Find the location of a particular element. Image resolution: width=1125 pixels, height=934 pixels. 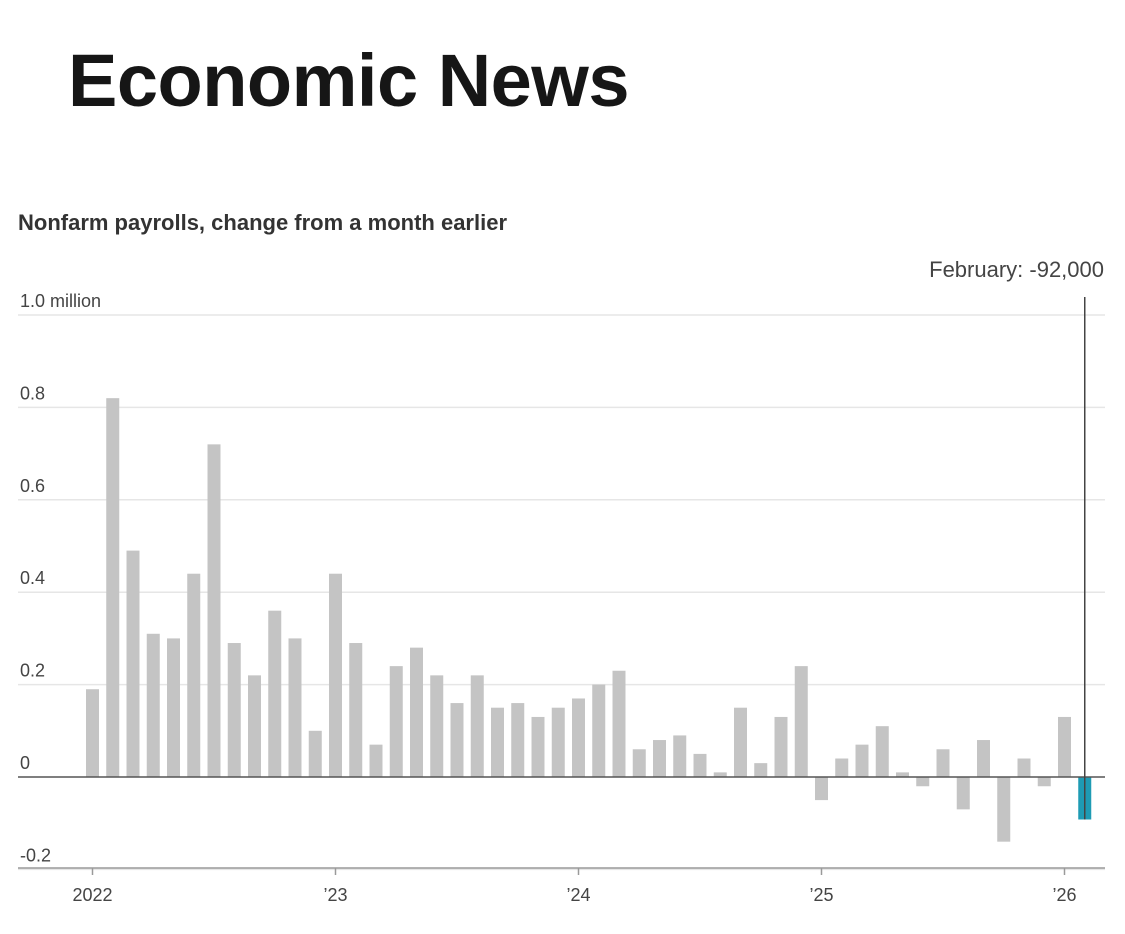

x-tick-label: 2022 is located at coordinates (92, 895).